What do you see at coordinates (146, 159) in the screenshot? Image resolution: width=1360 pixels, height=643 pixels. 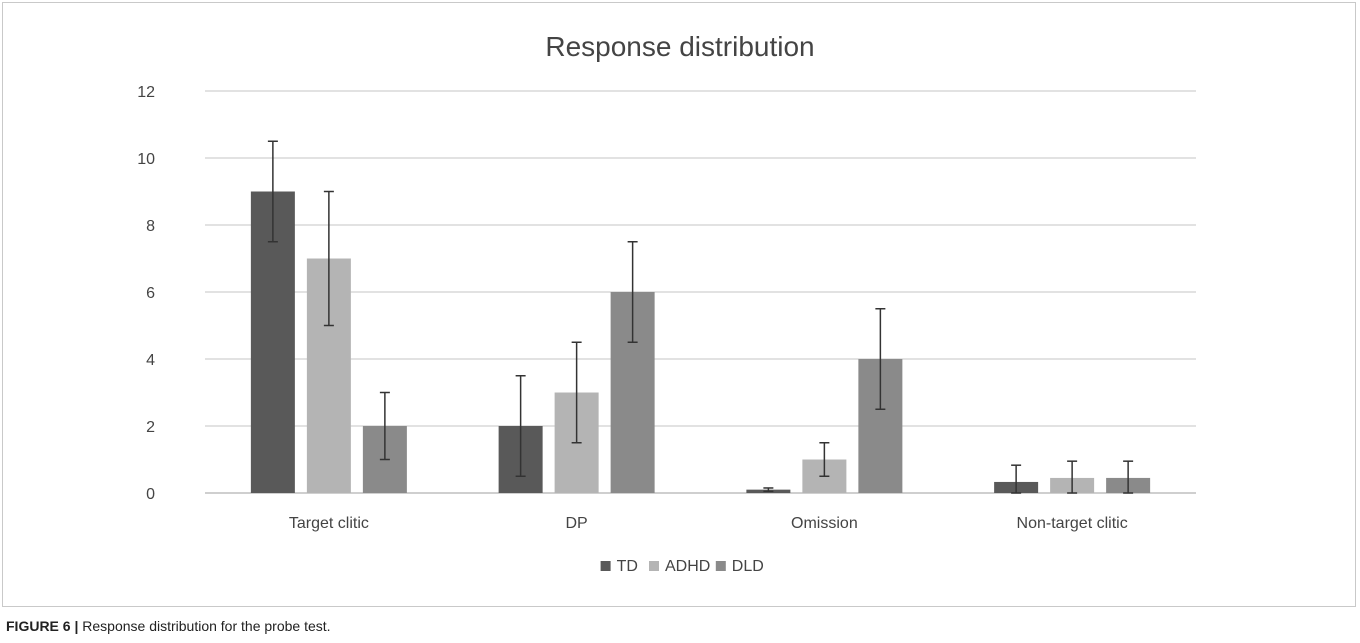 I see `y-tick-label: 10` at bounding box center [146, 159].